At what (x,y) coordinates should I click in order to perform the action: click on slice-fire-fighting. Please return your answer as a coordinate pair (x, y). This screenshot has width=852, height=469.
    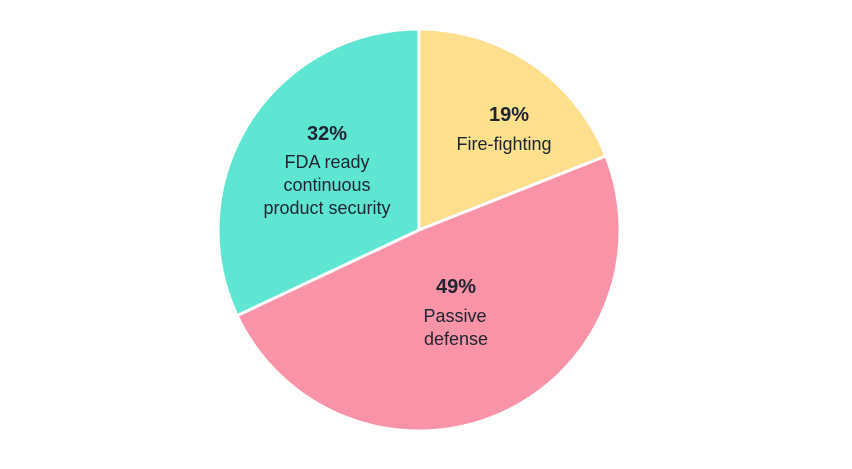
    Looking at the image, I should click on (512, 130).